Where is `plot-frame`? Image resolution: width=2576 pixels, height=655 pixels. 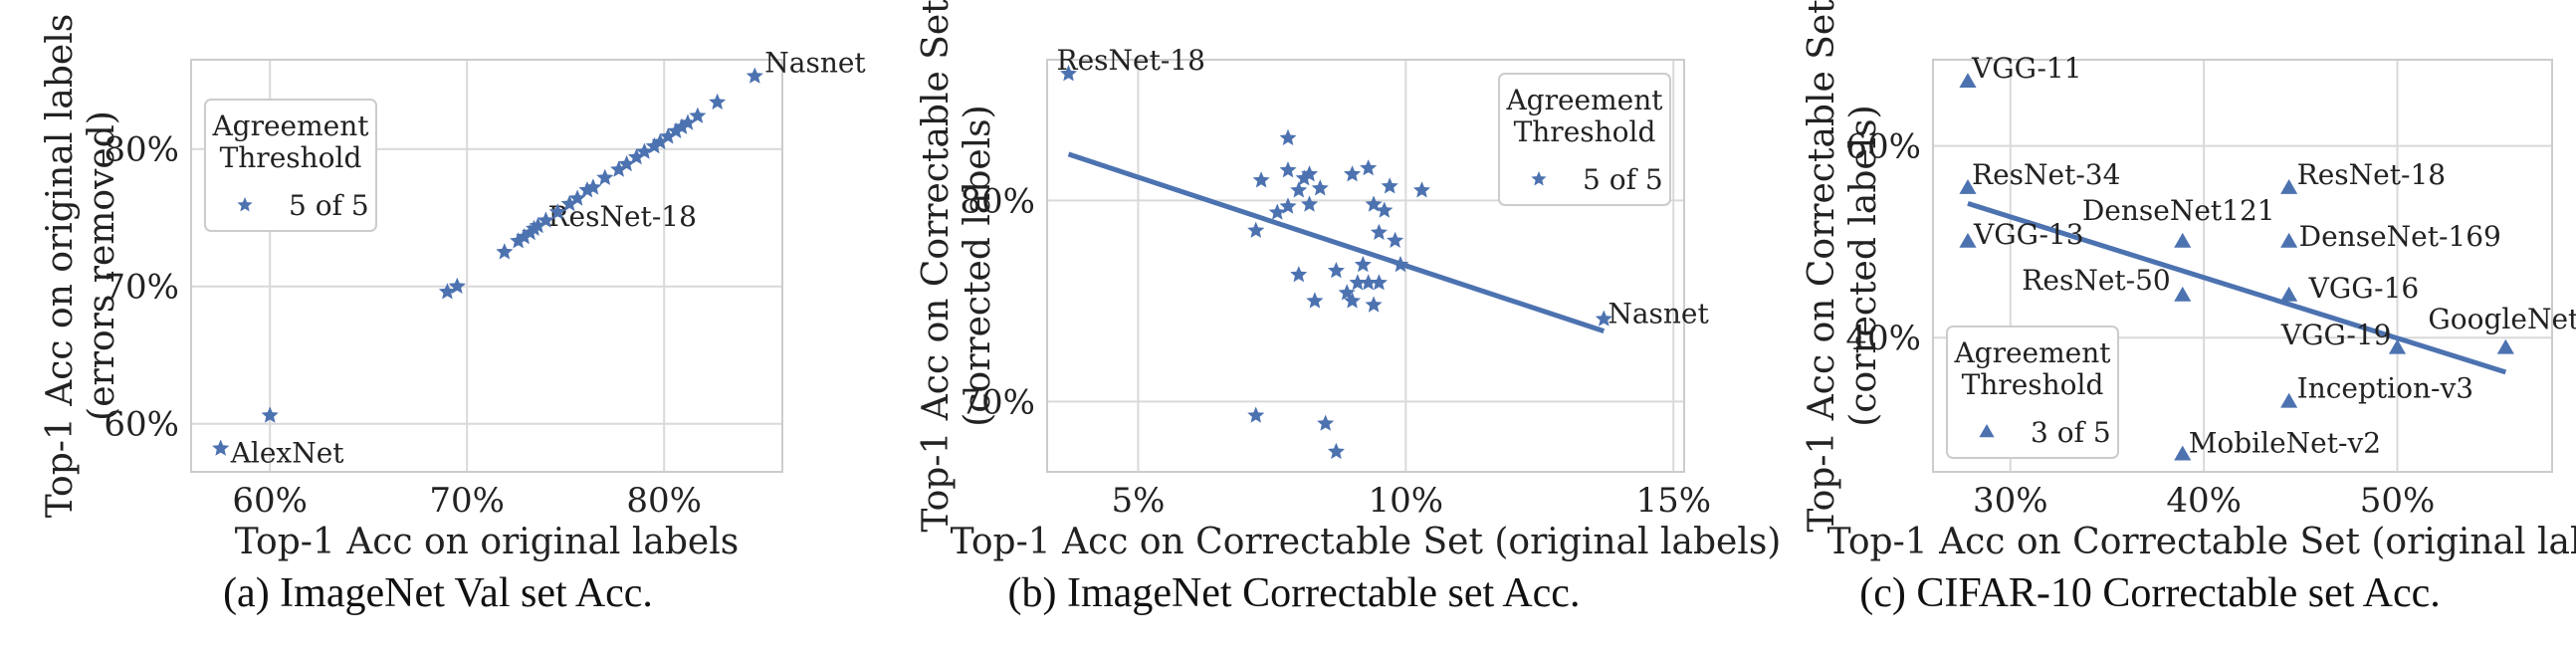
plot-frame is located at coordinates (486, 266).